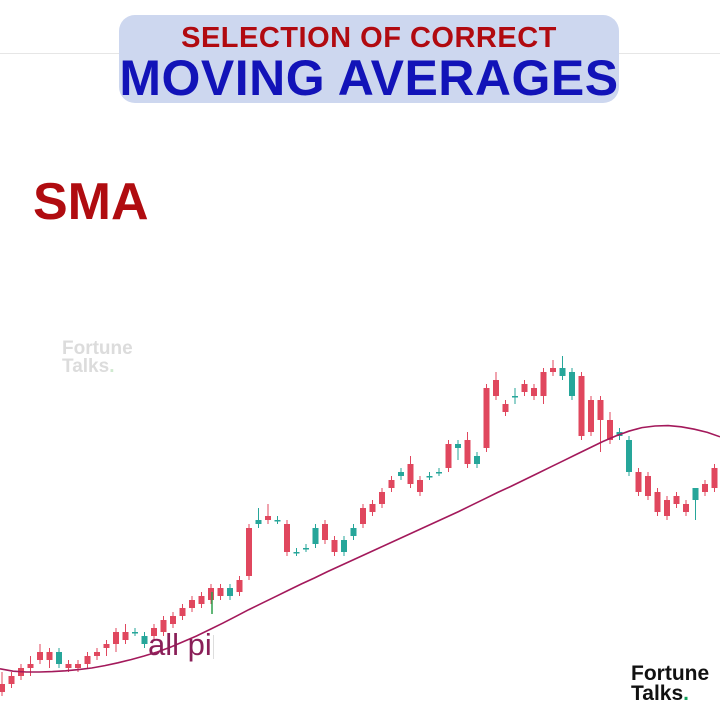 This screenshot has width=720, height=720. Describe the element at coordinates (670, 673) in the screenshot. I see `brand-logo-line1: Fortune` at that location.